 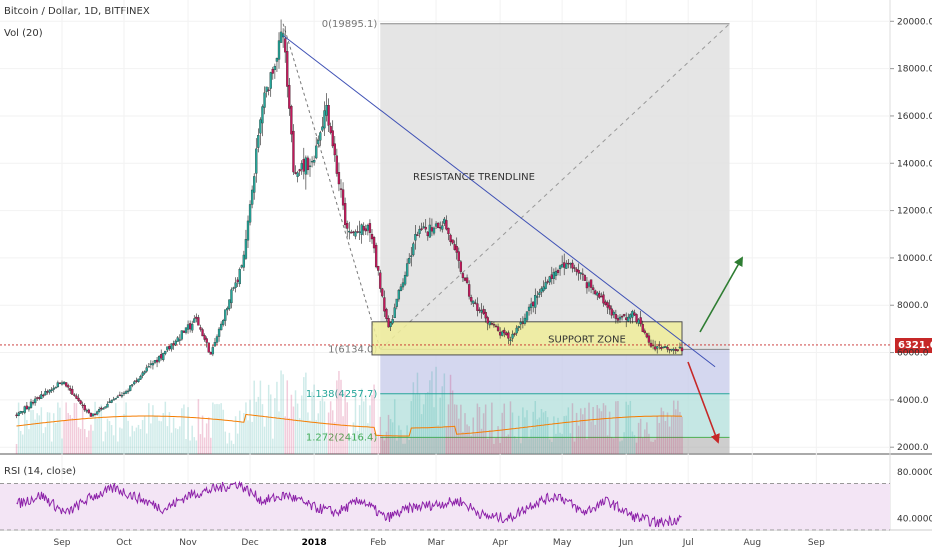 What do you see at coordinates (23, 33) in the screenshot?
I see `volume-label: Vol (20)` at bounding box center [23, 33].